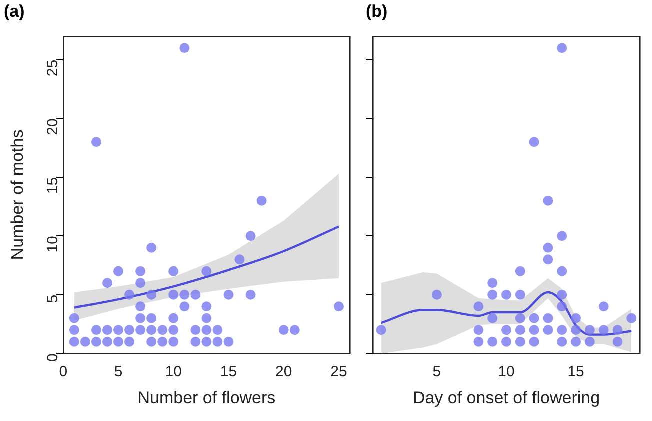  What do you see at coordinates (53, 68) in the screenshot?
I see `y-tick-label: 25` at bounding box center [53, 68].